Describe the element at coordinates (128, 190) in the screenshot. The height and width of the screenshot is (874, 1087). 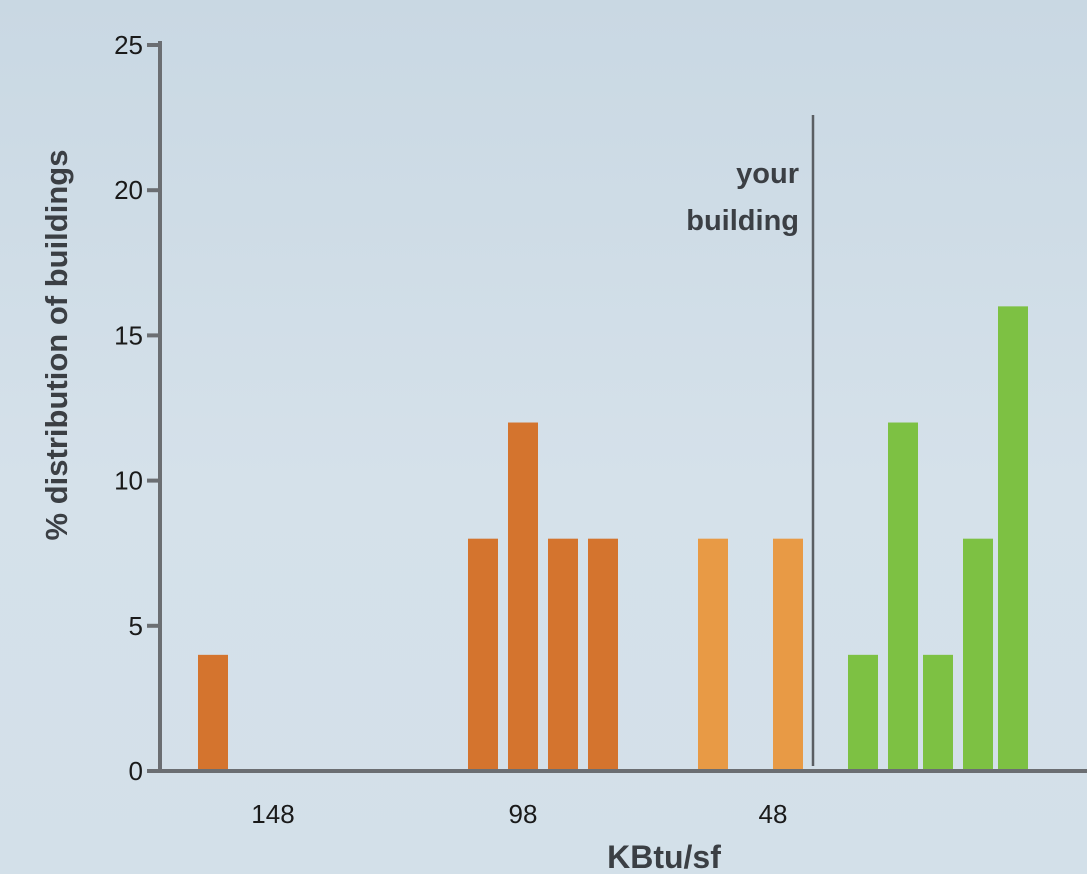
I see `y-tick-label-20: 20` at that location.